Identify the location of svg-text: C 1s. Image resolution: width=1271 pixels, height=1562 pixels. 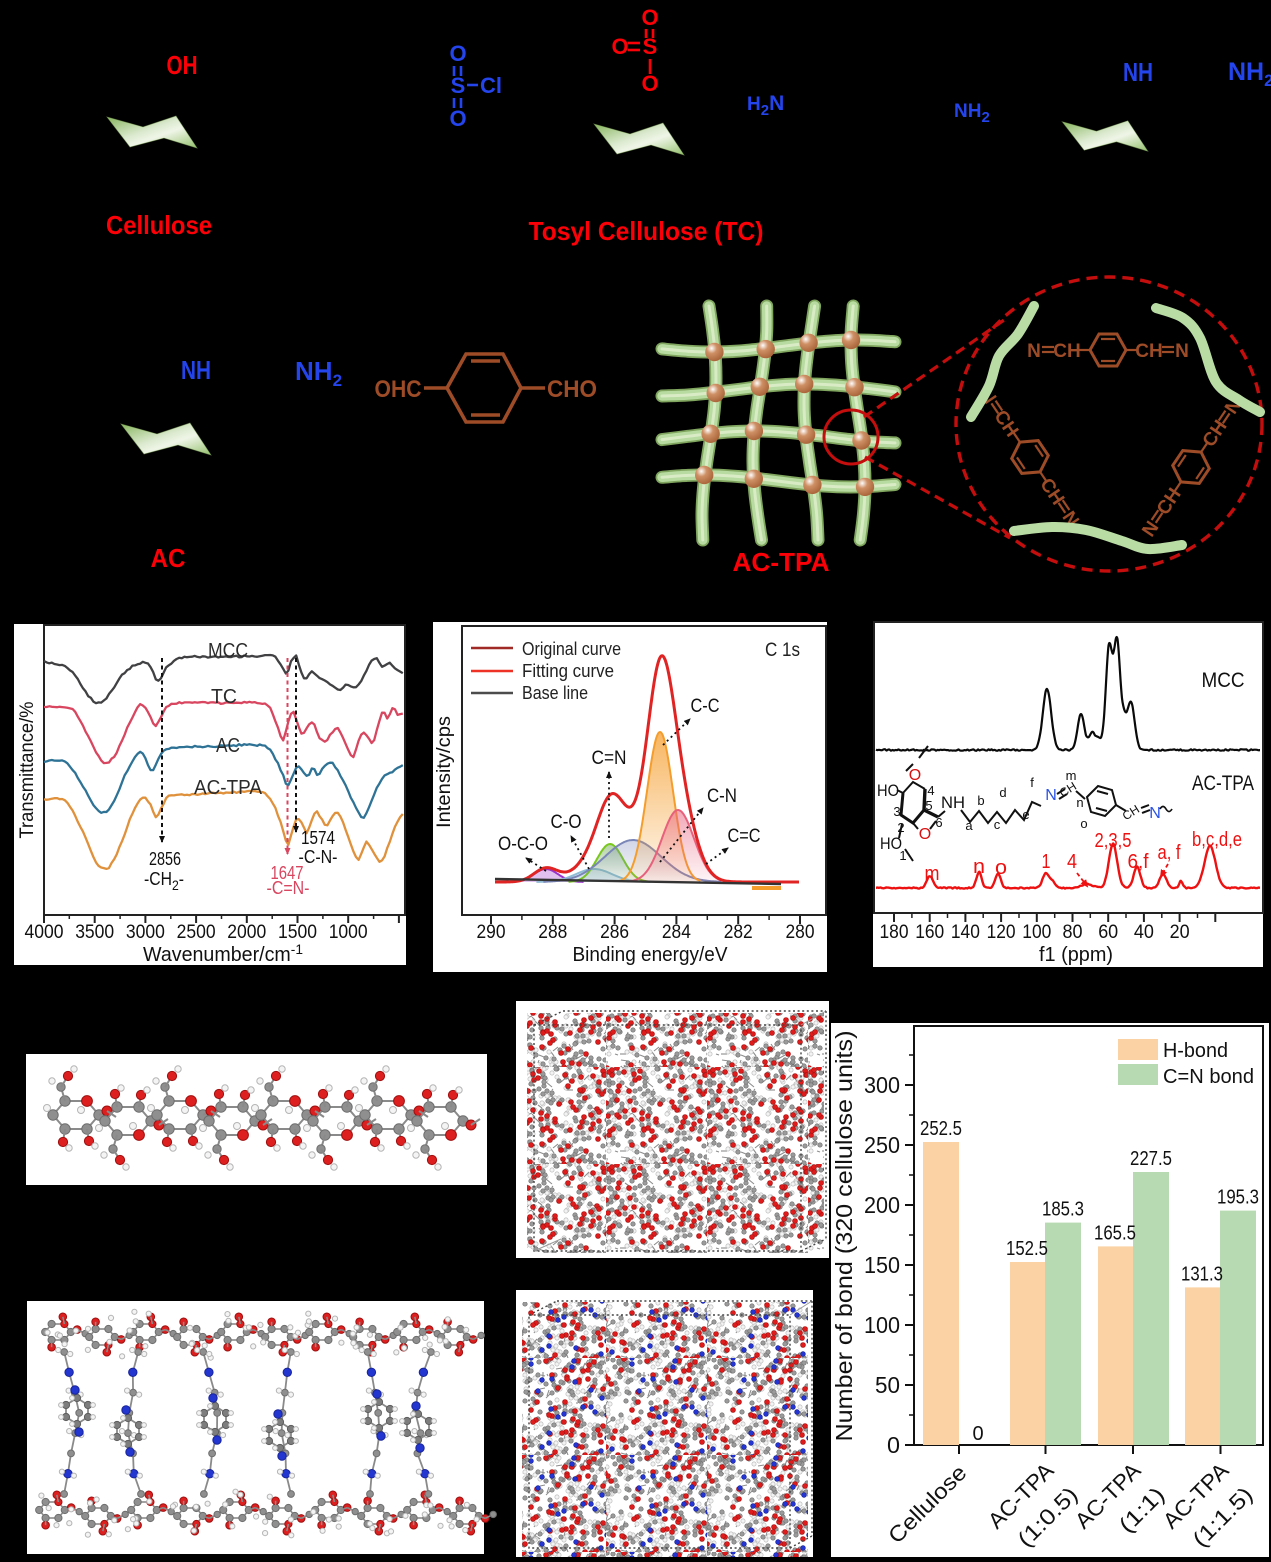
(782, 650).